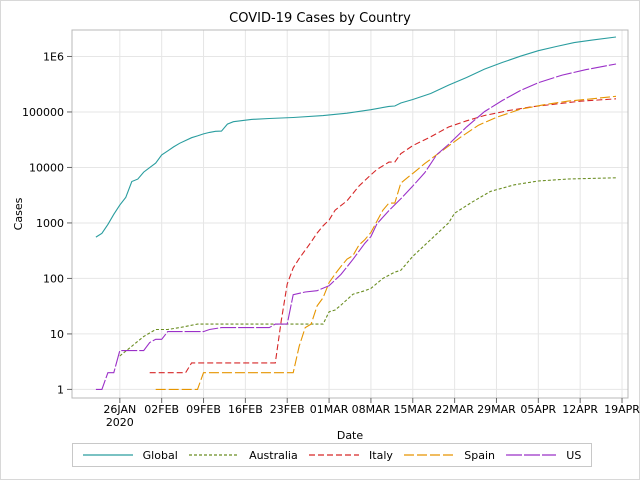 The image size is (640, 480). I want to click on x-tick-label: 22MAR, so click(454, 409).